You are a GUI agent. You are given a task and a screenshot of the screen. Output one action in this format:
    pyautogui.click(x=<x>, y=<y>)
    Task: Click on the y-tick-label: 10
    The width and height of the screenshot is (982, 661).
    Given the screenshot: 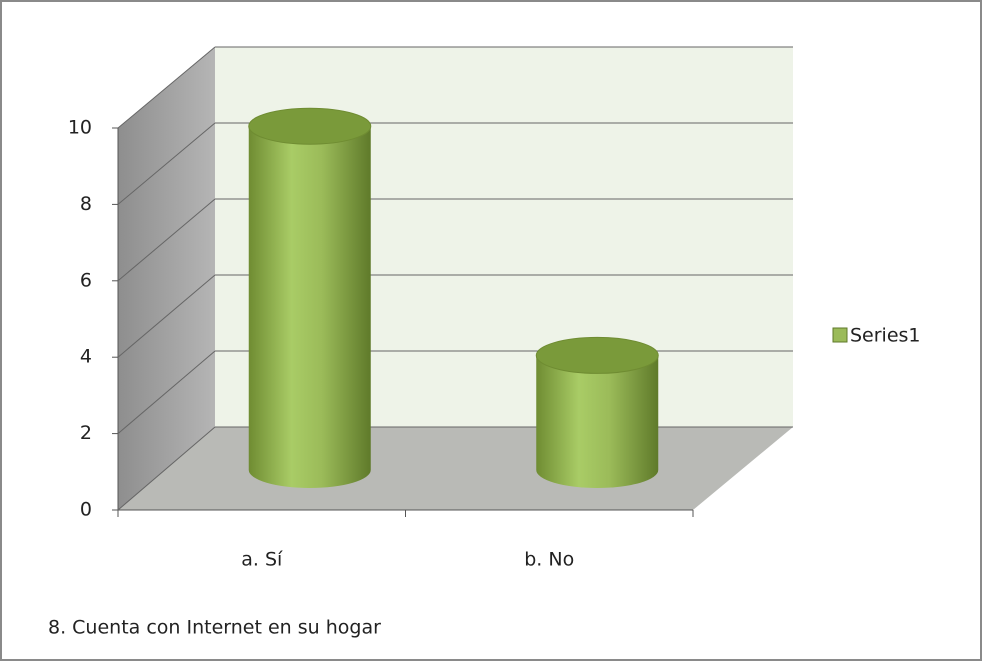 What is the action you would take?
    pyautogui.click(x=80, y=128)
    